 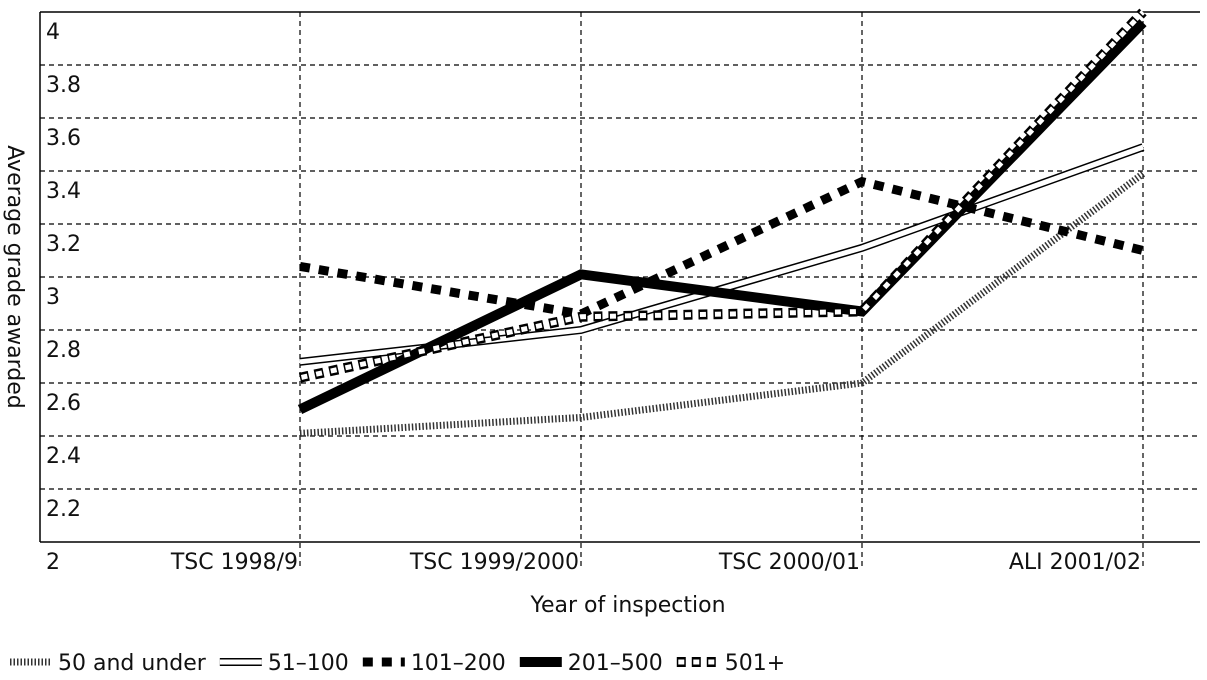 I want to click on legend-label: 101–200, so click(x=458, y=663).